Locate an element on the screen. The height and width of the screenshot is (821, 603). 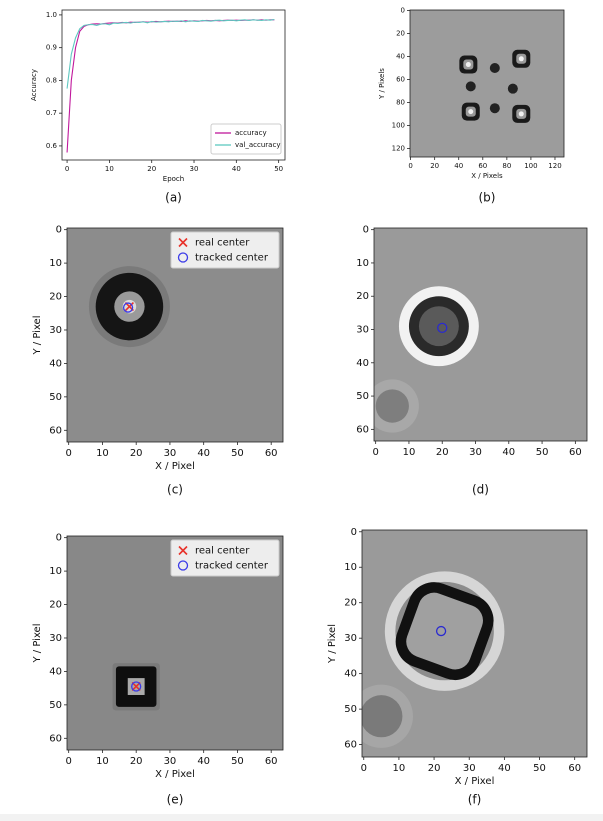
caption: (a) is located at coordinates (173, 198).